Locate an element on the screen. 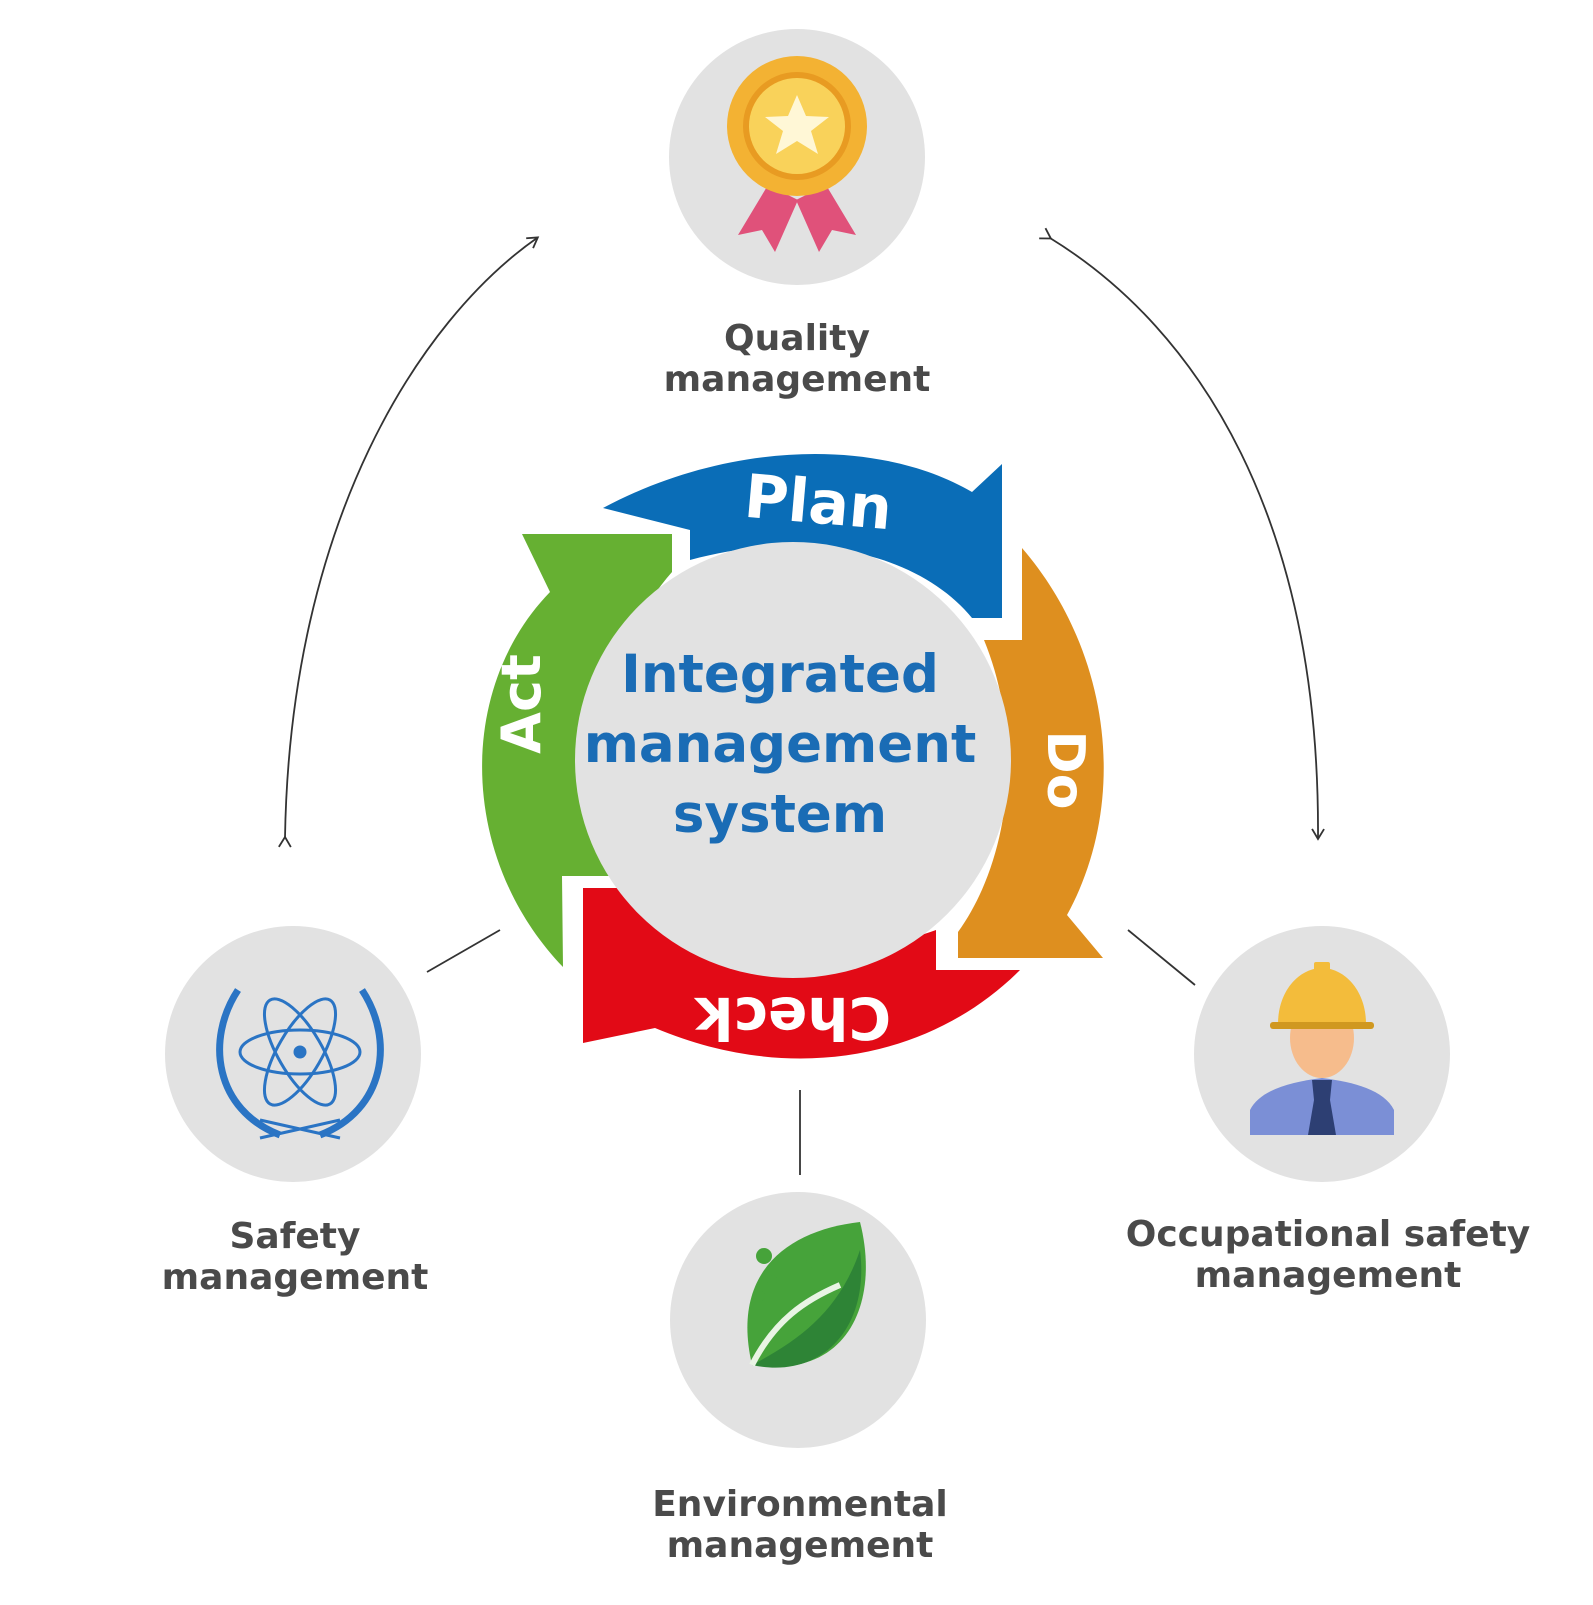 Image resolution: width=1593 pixels, height=1605 pixels. act-label: Act is located at coordinates (521, 704).